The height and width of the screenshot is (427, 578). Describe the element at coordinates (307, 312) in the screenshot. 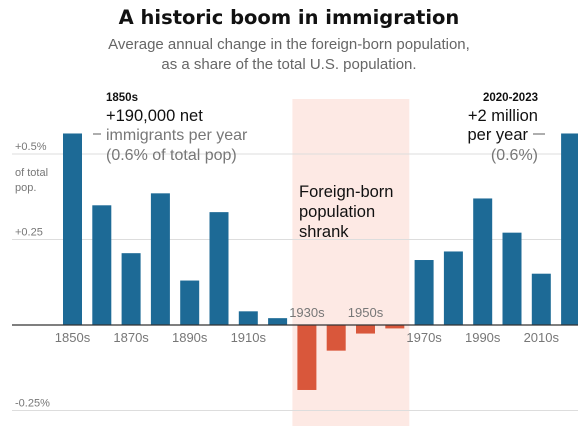

I see `x-tick-label-1930s: 1930s` at that location.